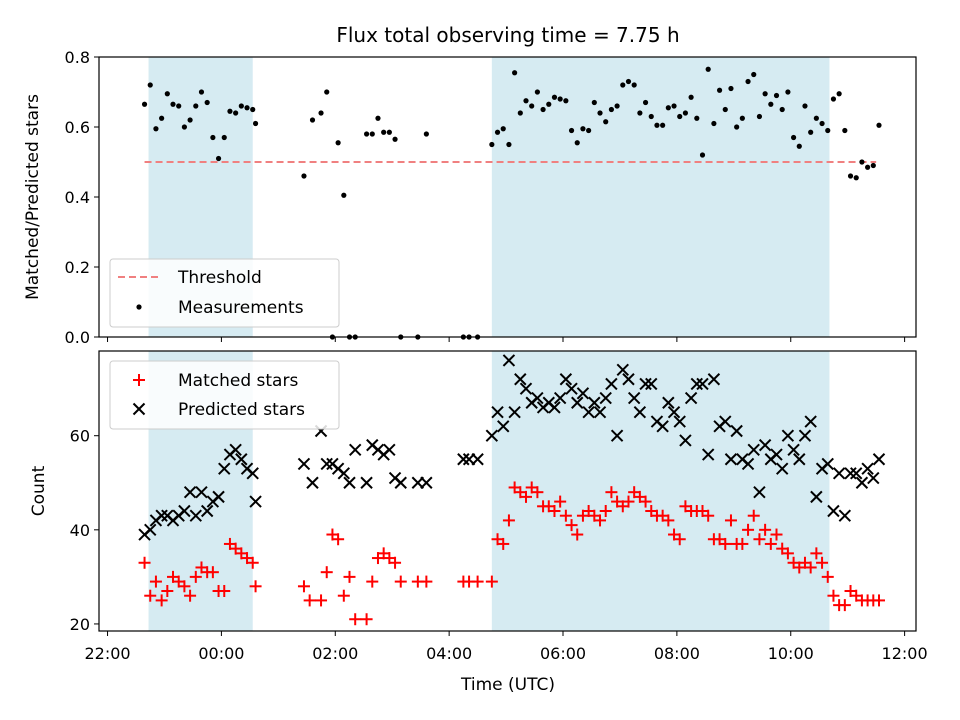  I want to click on top-legend: Threshold Measurements, so click(224, 293).